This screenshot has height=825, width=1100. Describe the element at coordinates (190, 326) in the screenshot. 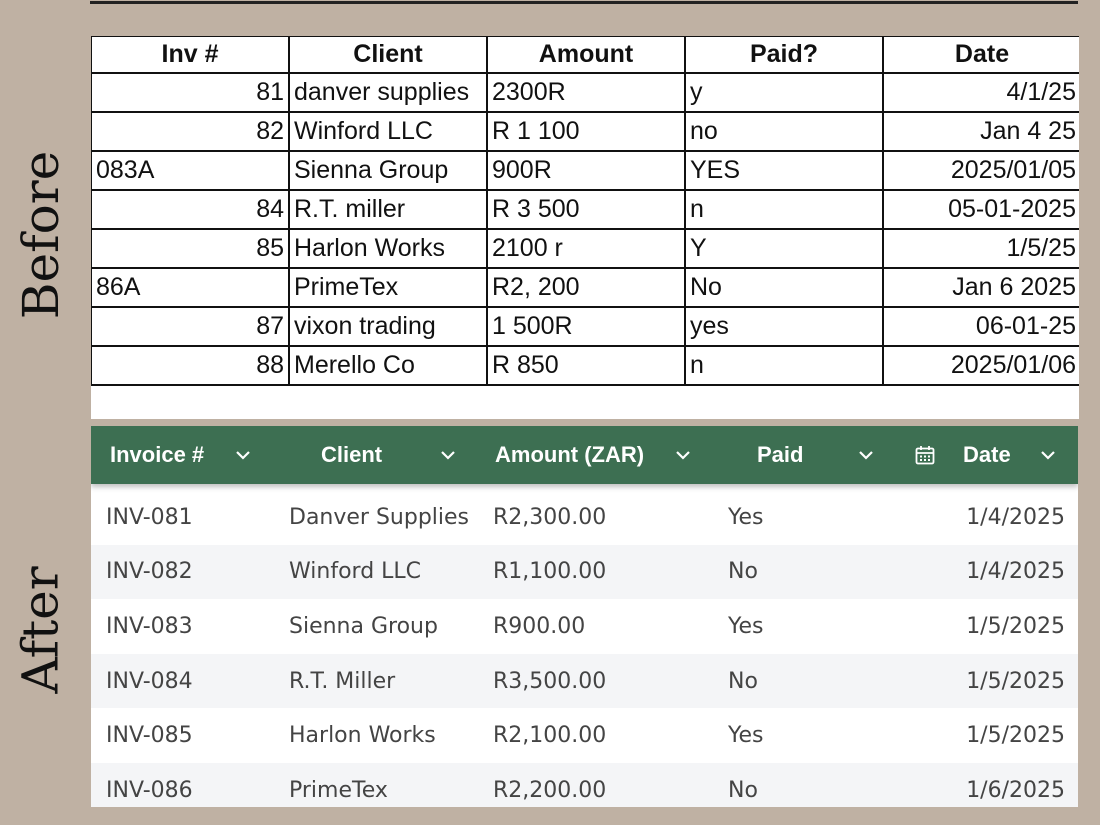

I see `before-cell-inv: 87` at that location.